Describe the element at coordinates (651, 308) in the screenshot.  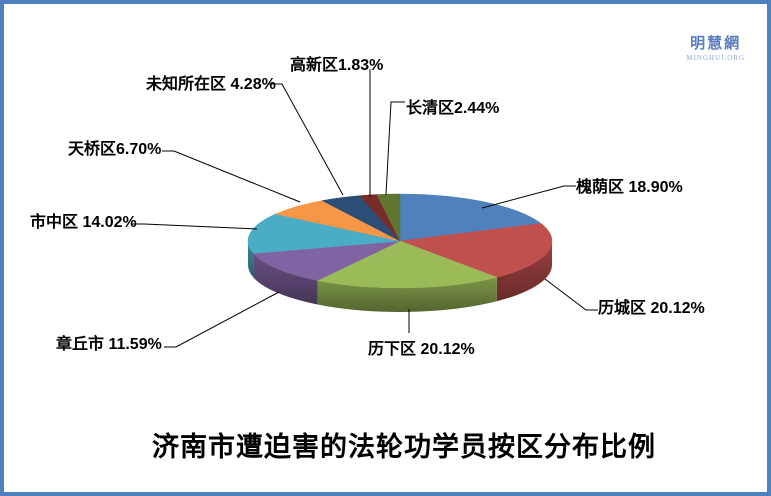
I see `slice-label-1: 历城区 20.12%` at that location.